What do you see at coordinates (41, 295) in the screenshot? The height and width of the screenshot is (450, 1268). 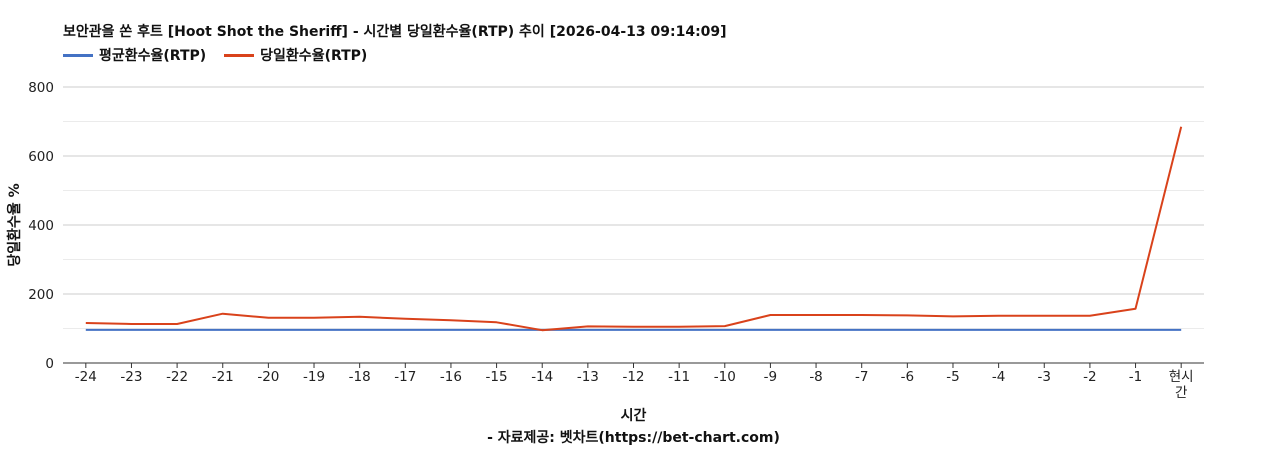 I see `y-tick-label: 200` at bounding box center [41, 295].